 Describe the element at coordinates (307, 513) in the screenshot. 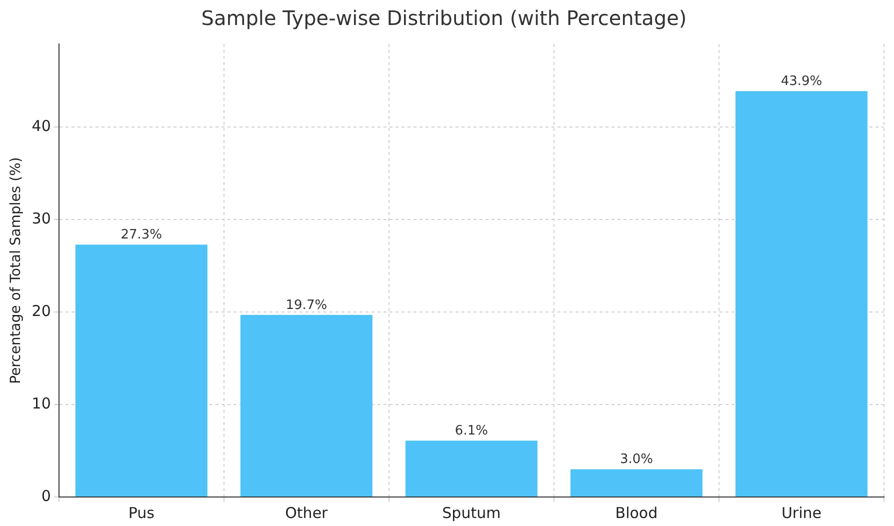

I see `x-tick-label: Other` at that location.